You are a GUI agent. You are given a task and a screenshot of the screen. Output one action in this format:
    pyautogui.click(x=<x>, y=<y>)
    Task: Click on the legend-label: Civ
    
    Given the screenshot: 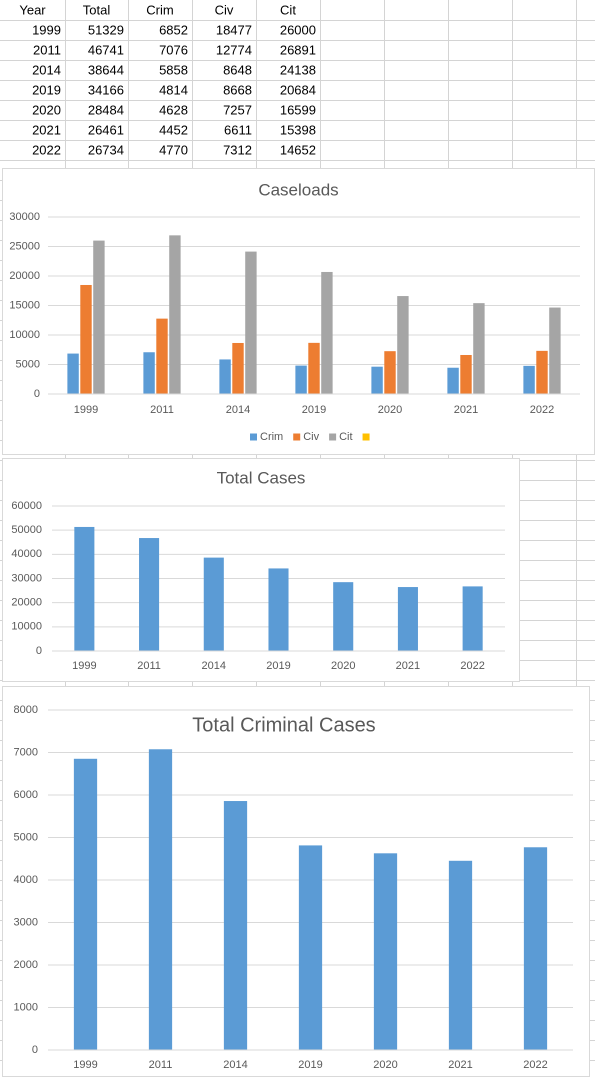 What is the action you would take?
    pyautogui.click(x=311, y=437)
    